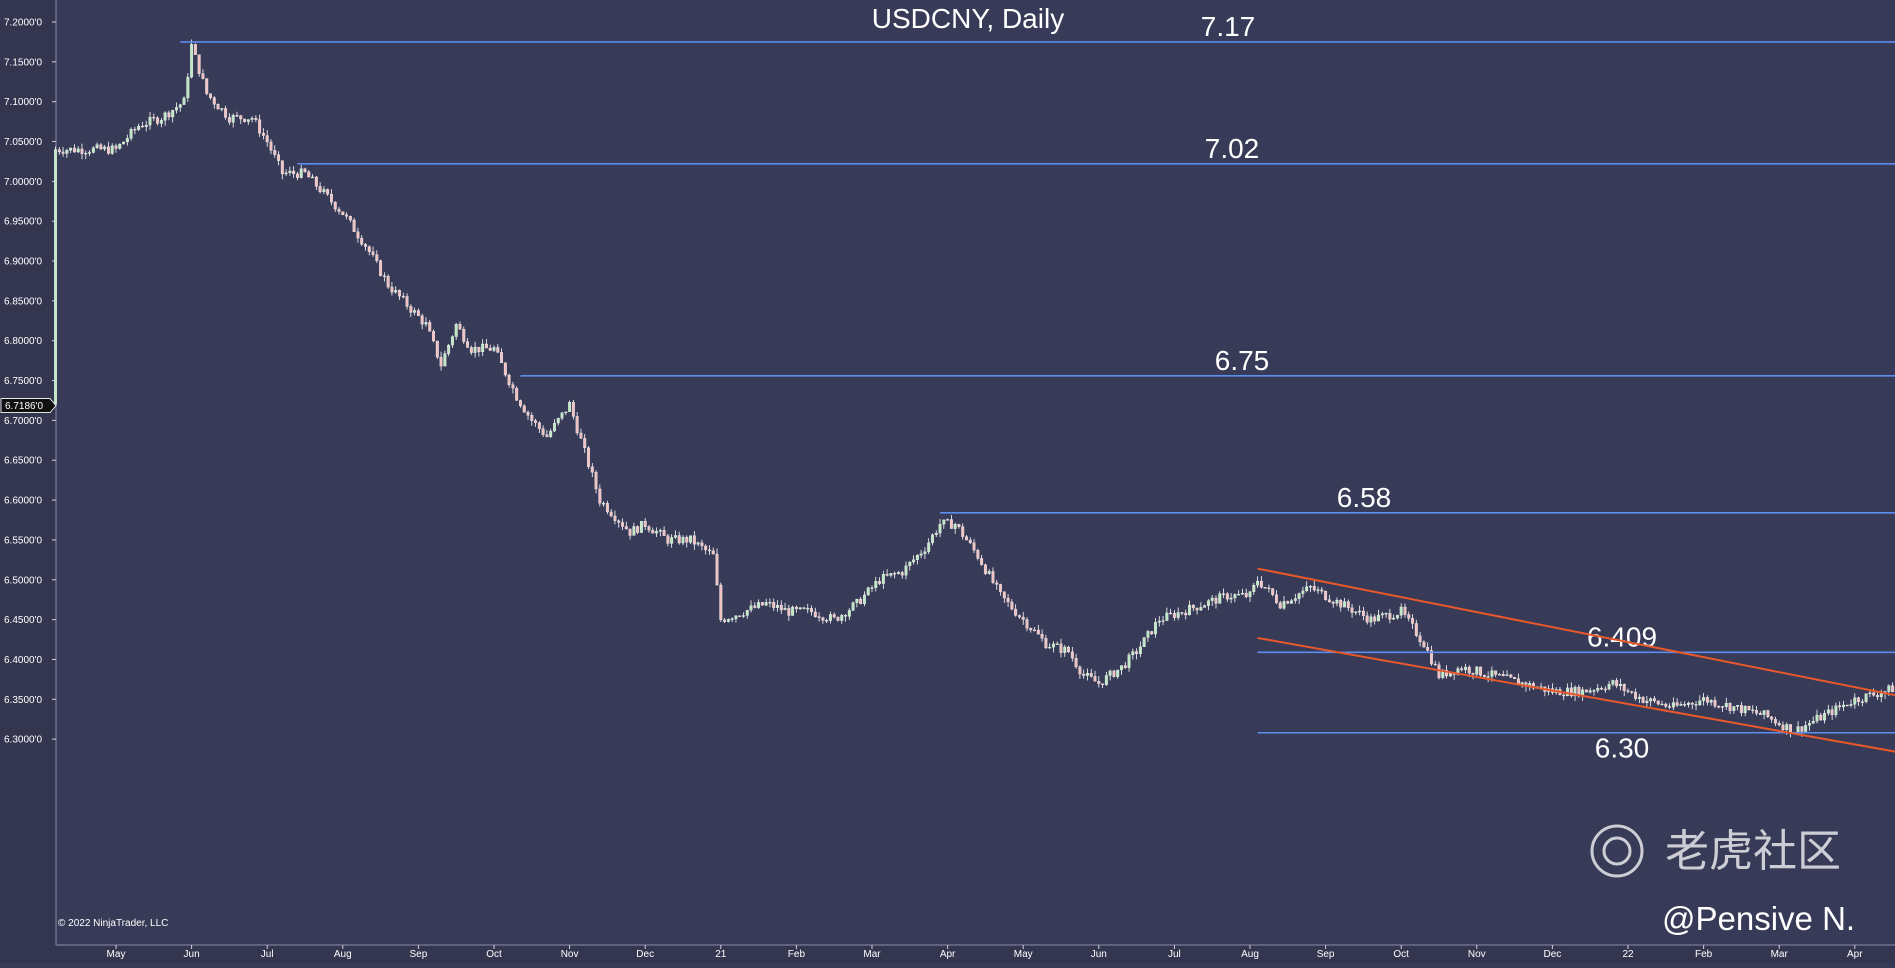 The width and height of the screenshot is (1895, 968). What do you see at coordinates (1553, 954) in the screenshot?
I see `x-tick-label: Dec` at bounding box center [1553, 954].